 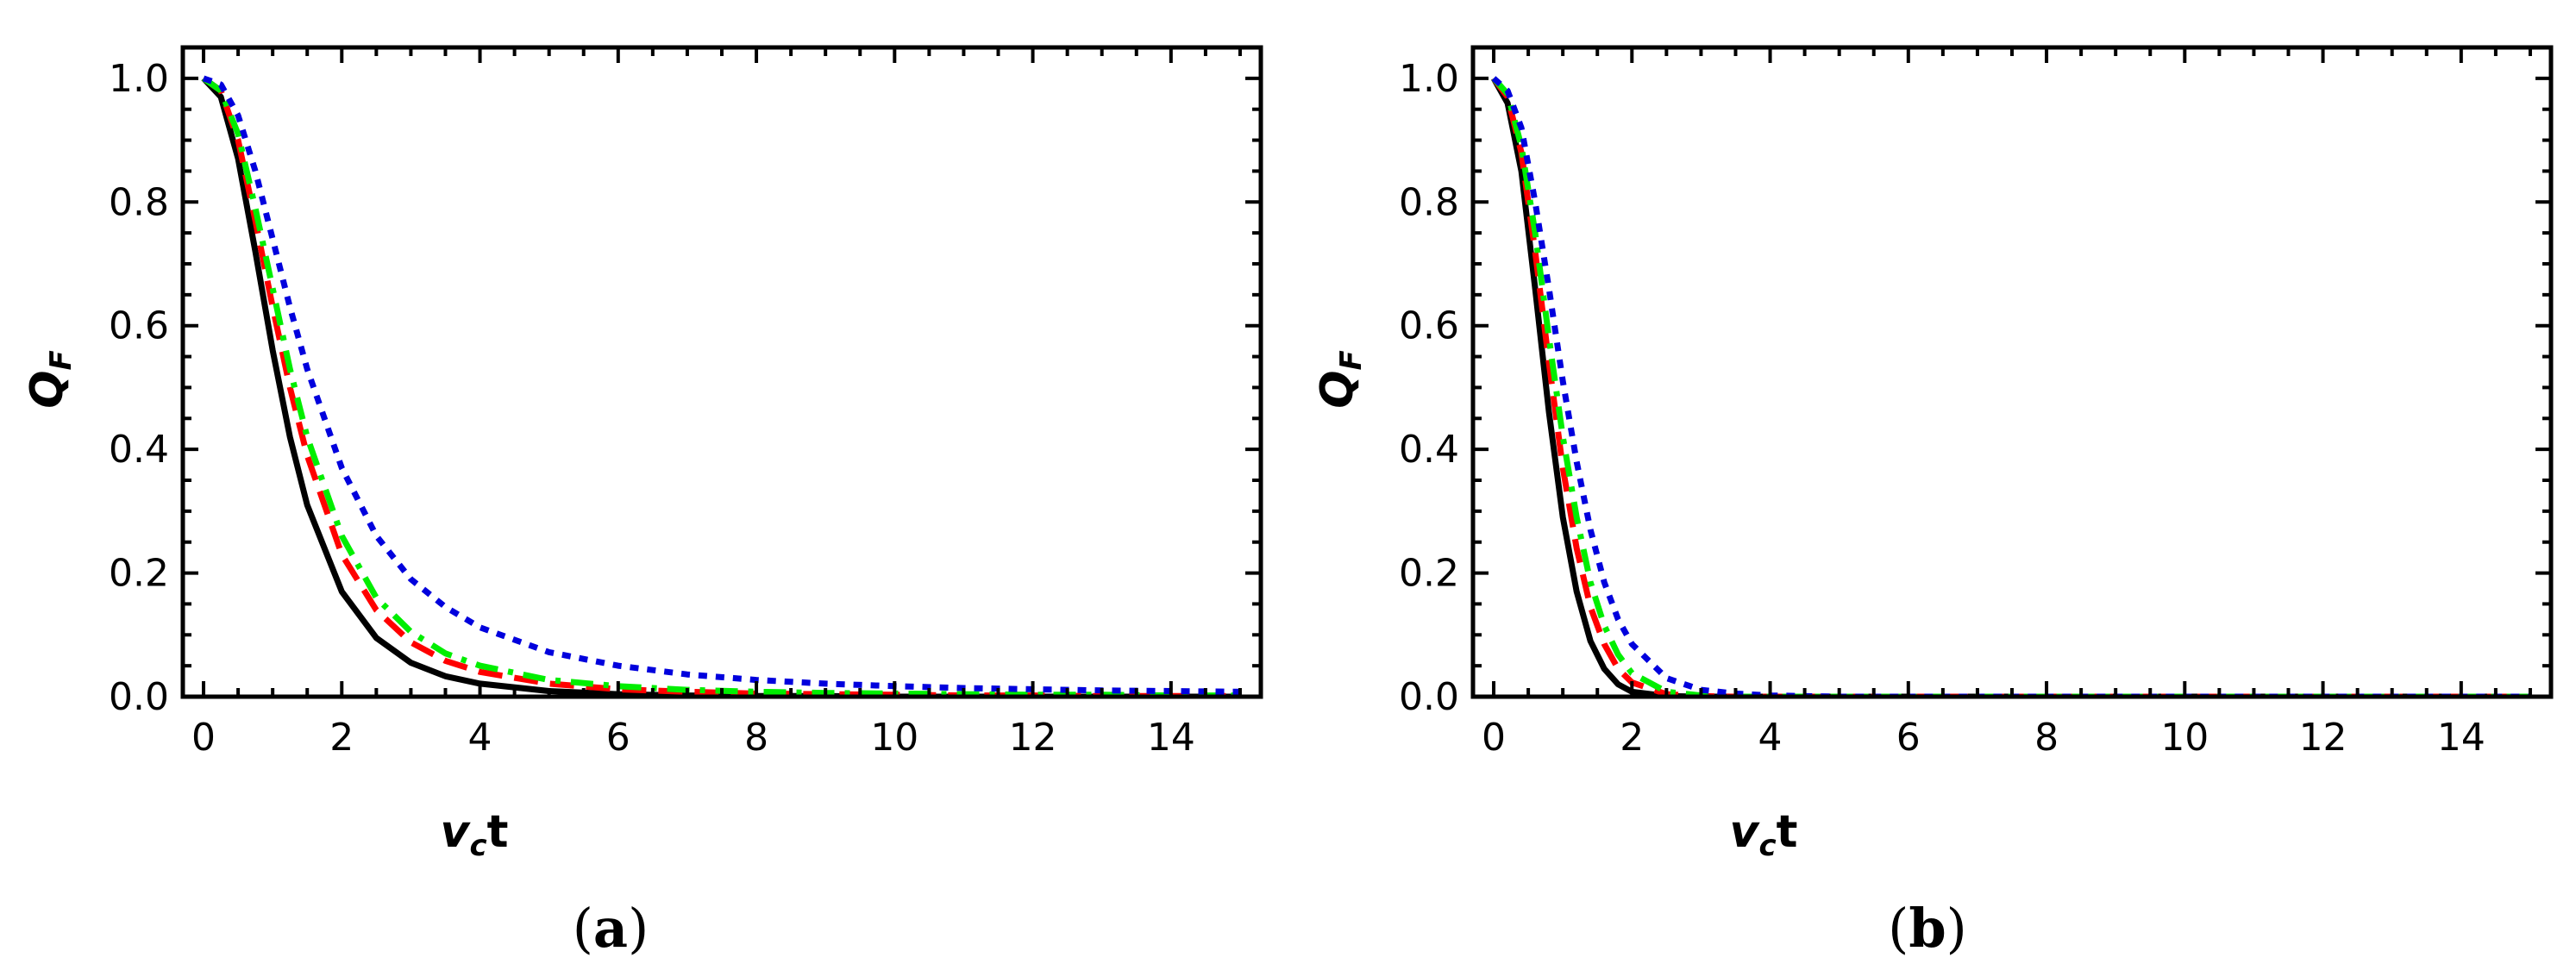 What do you see at coordinates (475, 835) in the screenshot?
I see `x-axis-label-a: vct` at bounding box center [475, 835].